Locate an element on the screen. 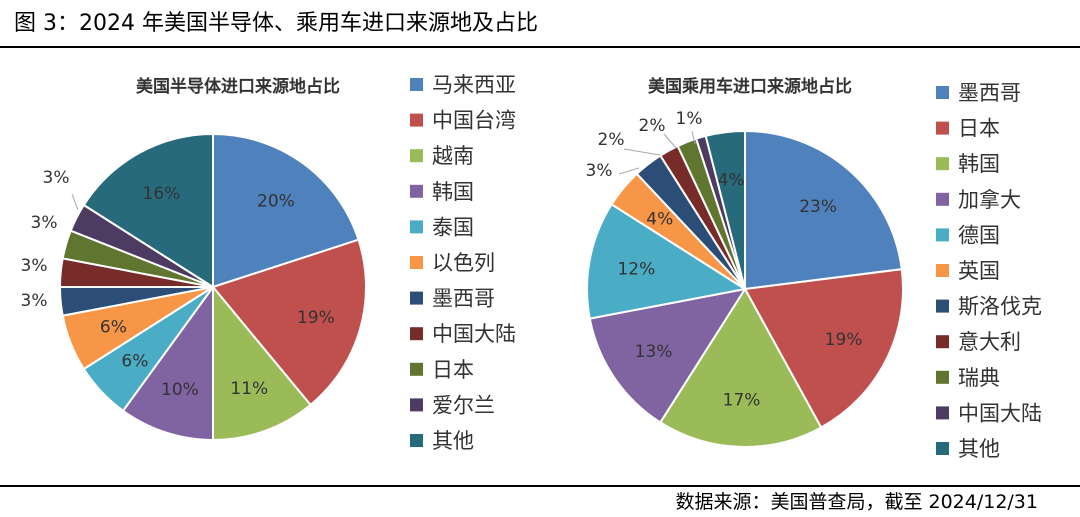 This screenshot has height=517, width=1080. legend-label: 中国台湾 is located at coordinates (474, 121).